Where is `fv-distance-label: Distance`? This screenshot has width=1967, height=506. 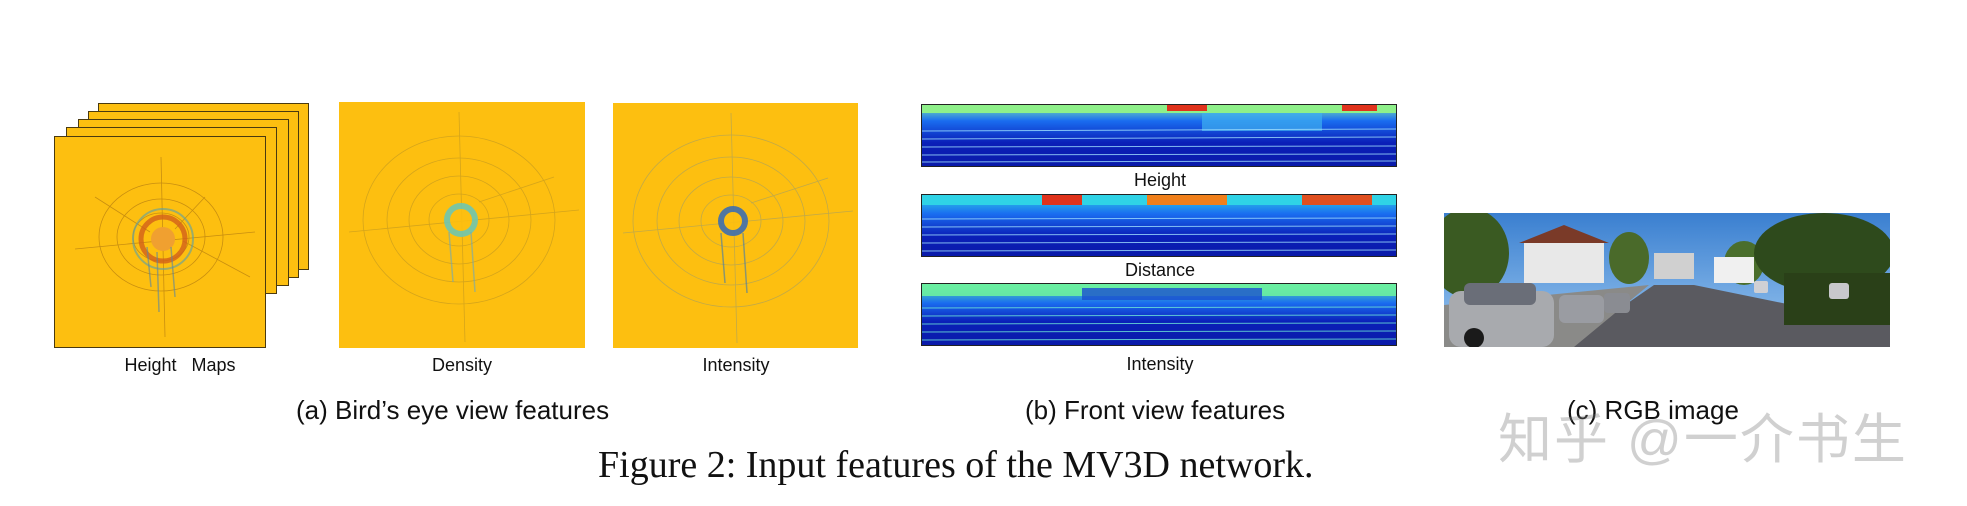
fv-distance-label: Distance is located at coordinates (1160, 270).